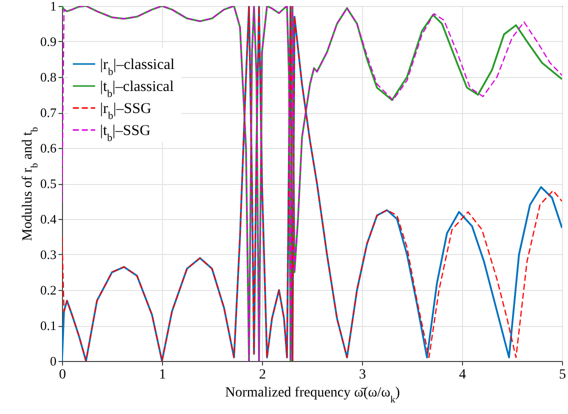 The width and height of the screenshot is (568, 414). What do you see at coordinates (125, 133) in the screenshot?
I see `legend-label: |t$_{b}$|–SSG` at bounding box center [125, 133].